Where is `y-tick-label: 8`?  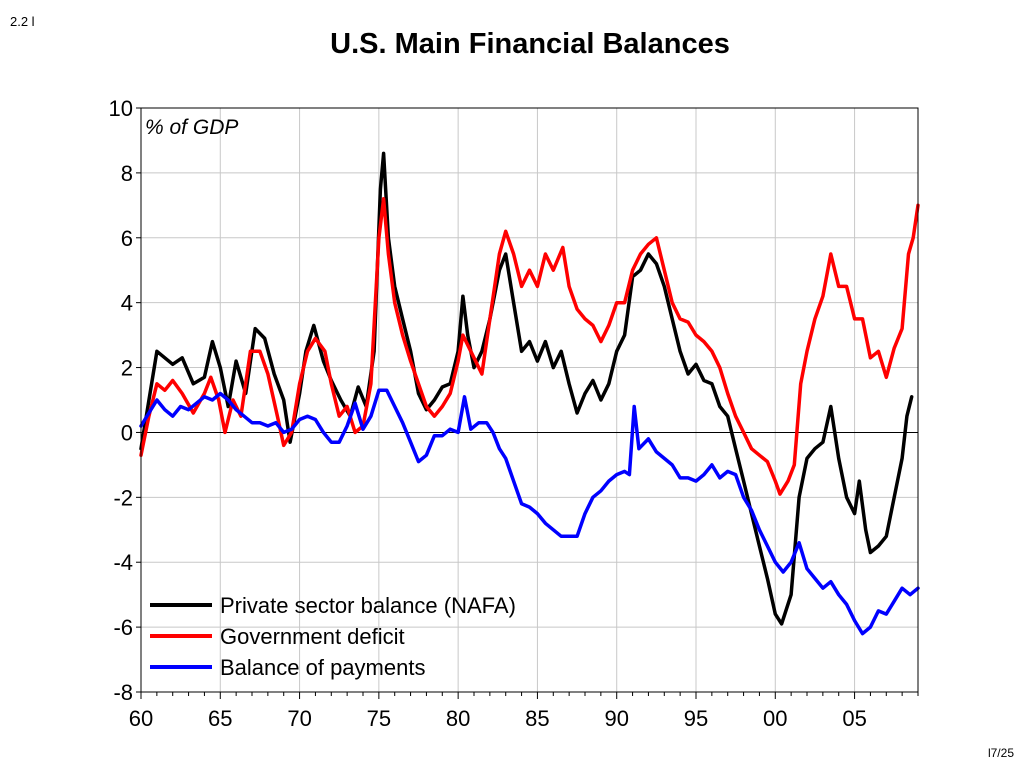 y-tick-label: 8 is located at coordinates (127, 173).